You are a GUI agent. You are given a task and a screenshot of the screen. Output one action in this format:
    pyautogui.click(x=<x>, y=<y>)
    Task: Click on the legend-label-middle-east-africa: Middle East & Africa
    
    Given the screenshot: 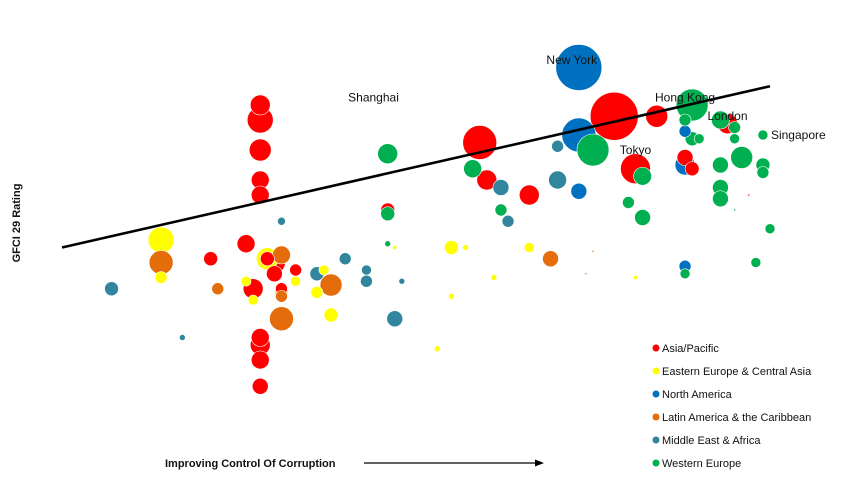 What is the action you would take?
    pyautogui.click(x=711, y=441)
    